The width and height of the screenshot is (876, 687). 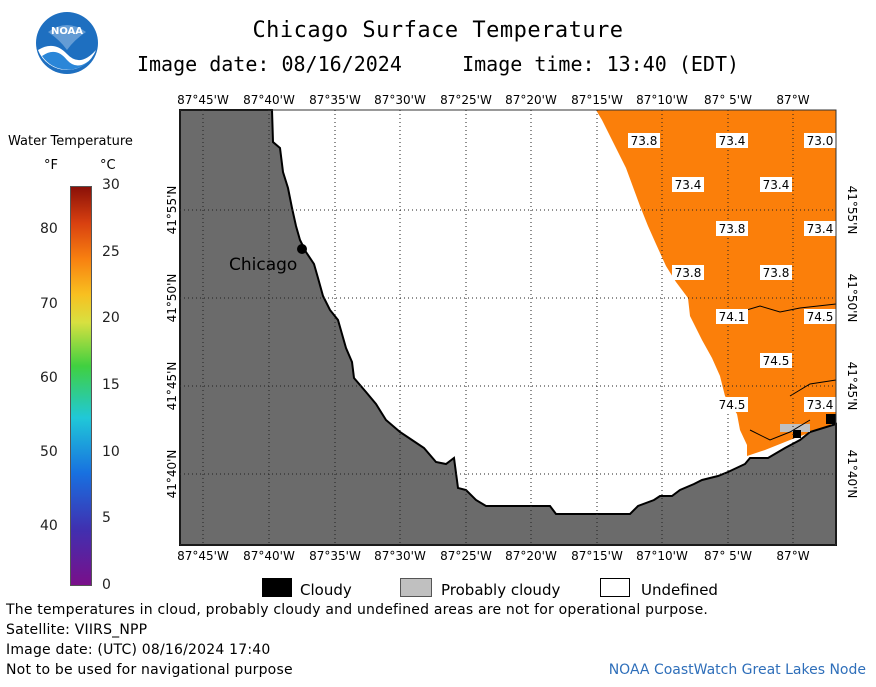 What do you see at coordinates (138, 650) in the screenshot?
I see `utc-date: Image date: (UTC) 08/16/2024 17:40` at bounding box center [138, 650].